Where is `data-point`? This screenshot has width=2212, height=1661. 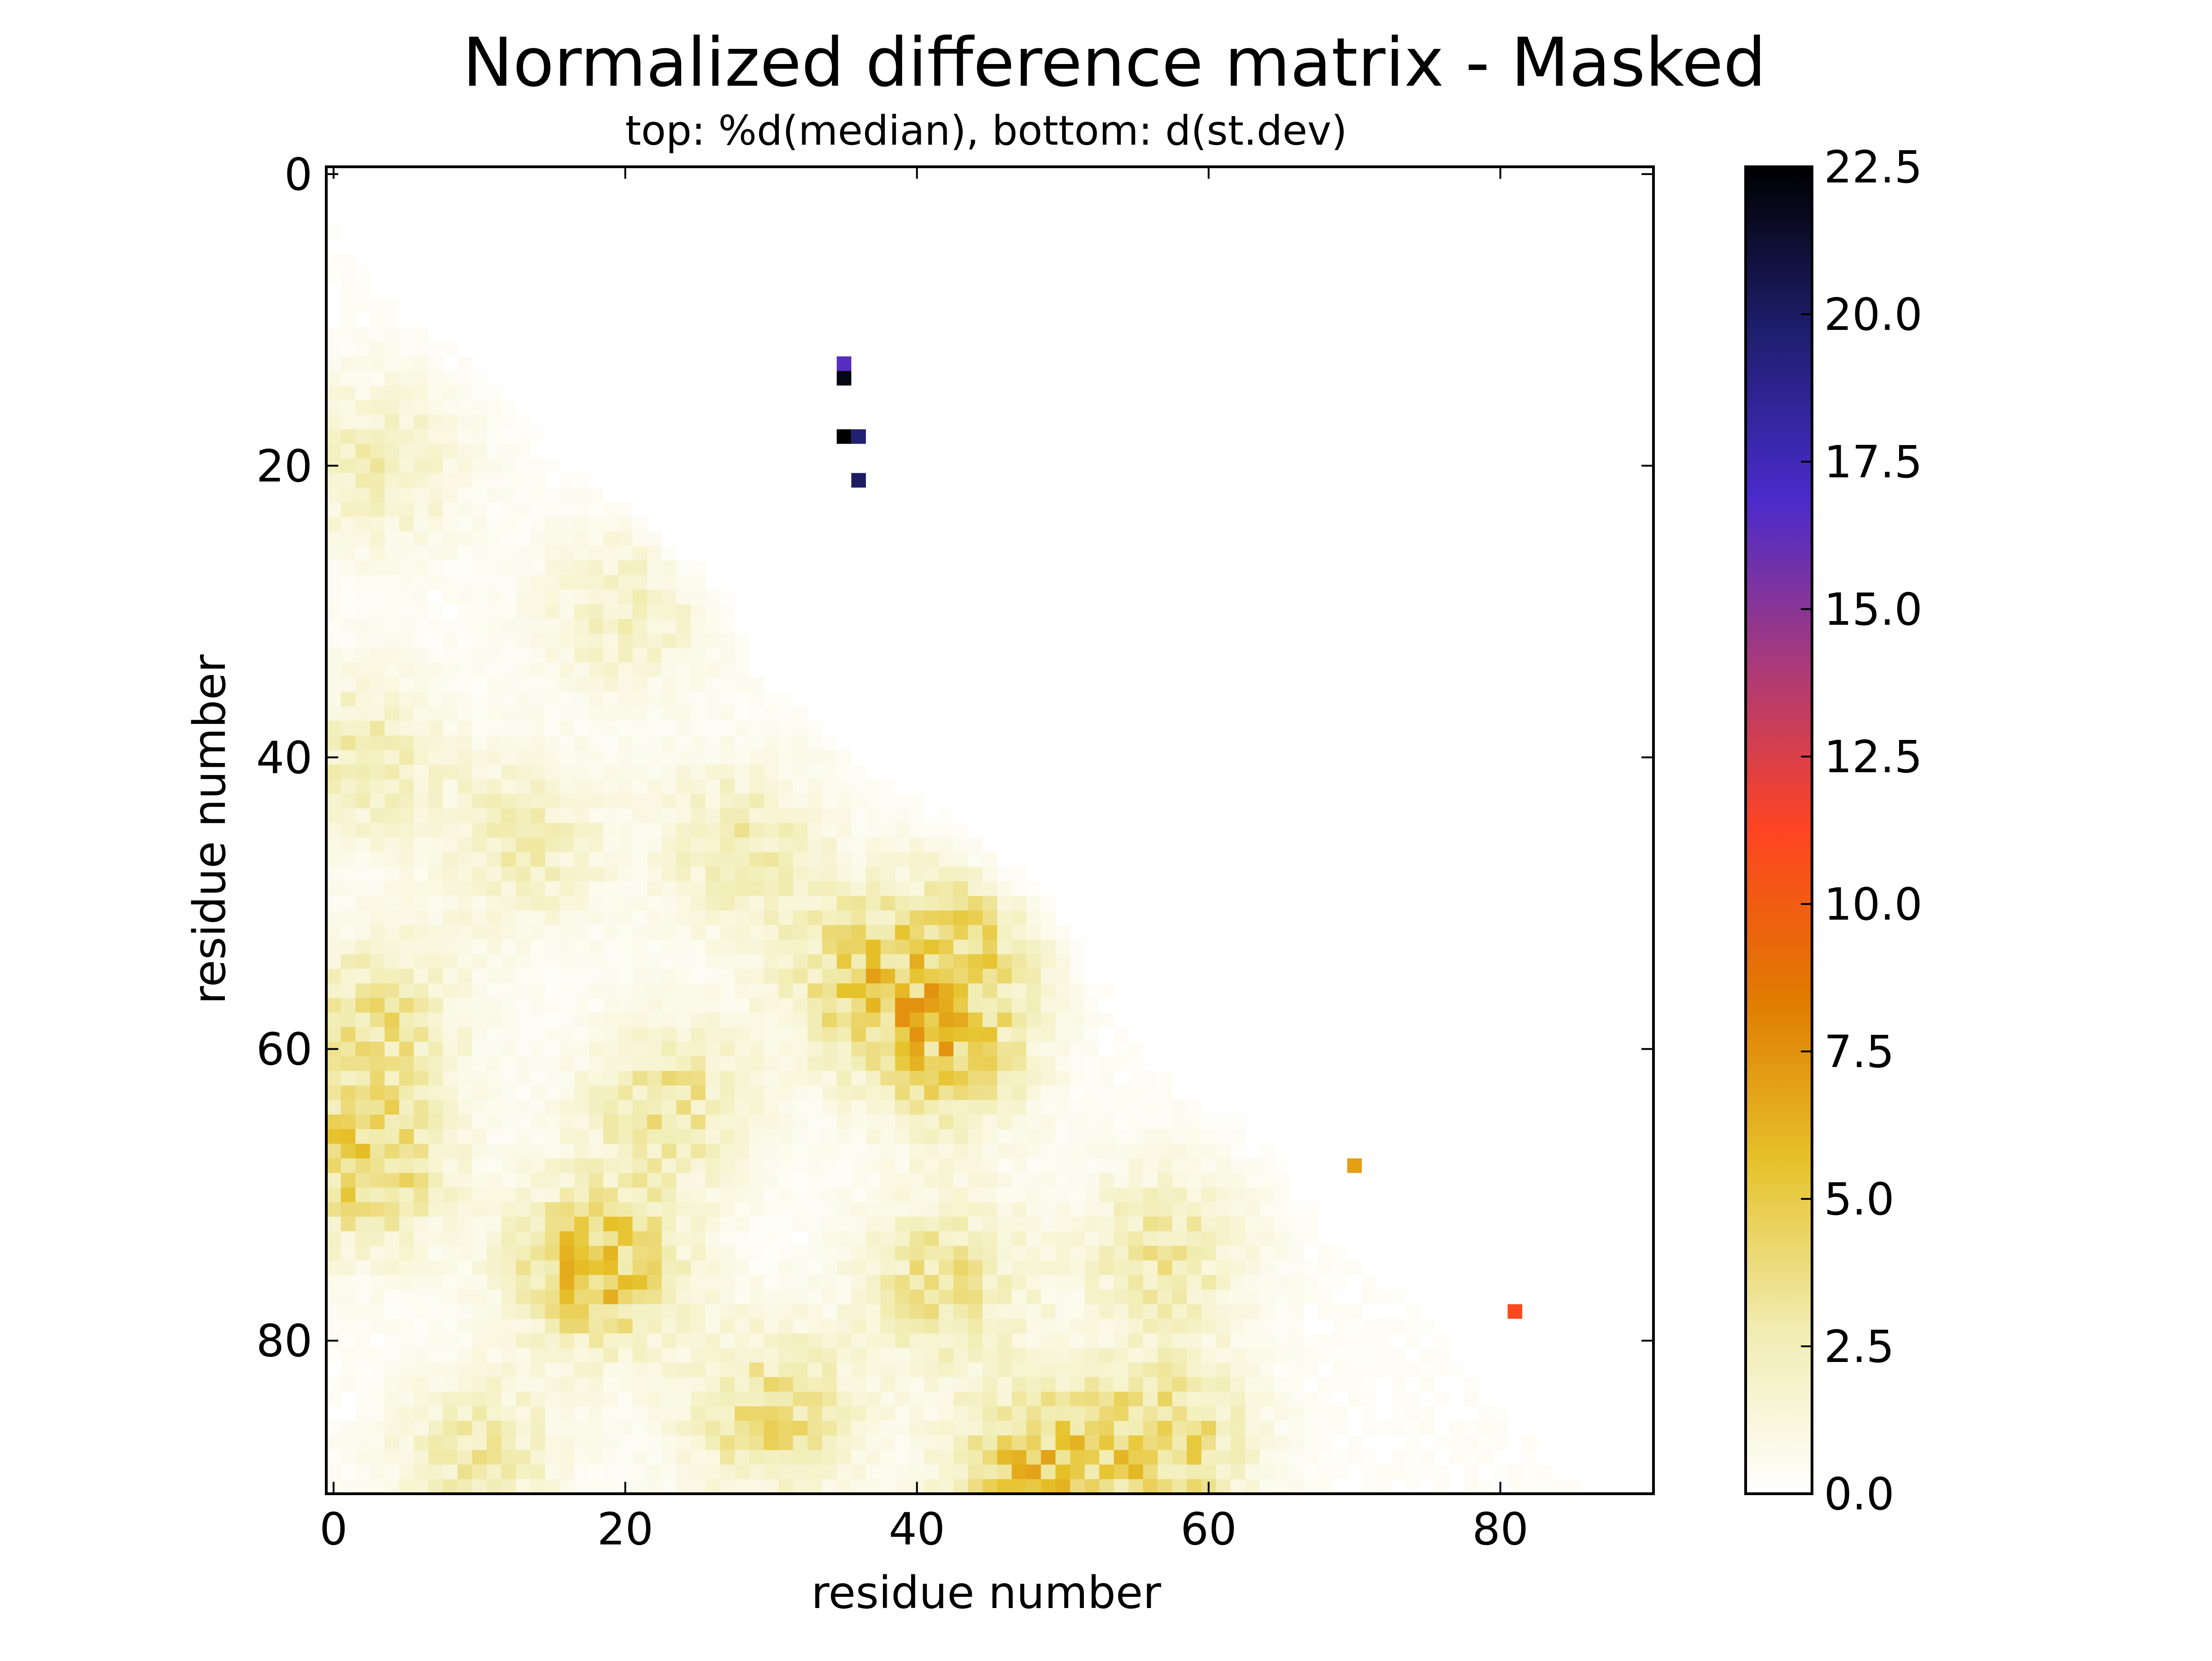 data-point is located at coordinates (1354, 1165).